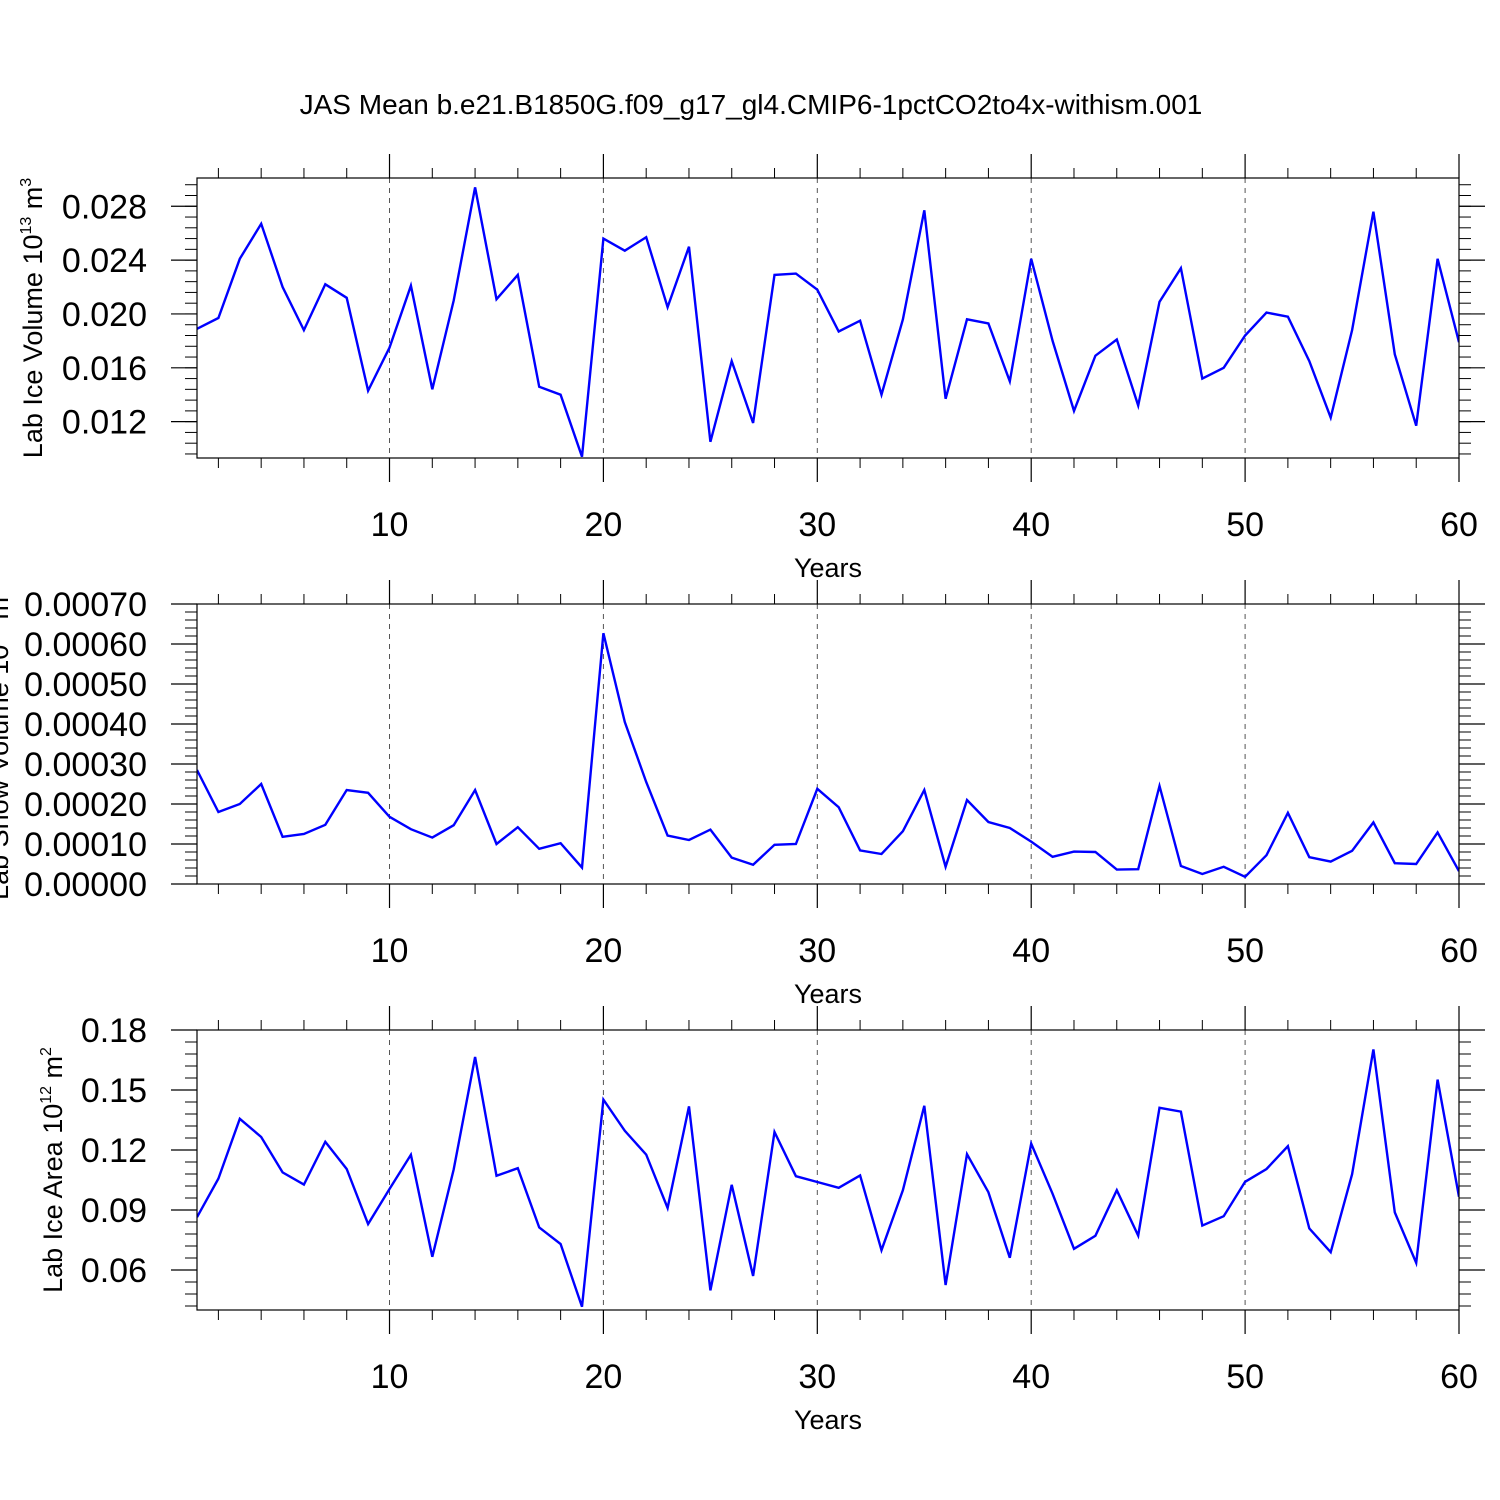 The height and width of the screenshot is (1500, 1500). Describe the element at coordinates (85, 885) in the screenshot. I see `y-tick-label: 0.00000` at that location.